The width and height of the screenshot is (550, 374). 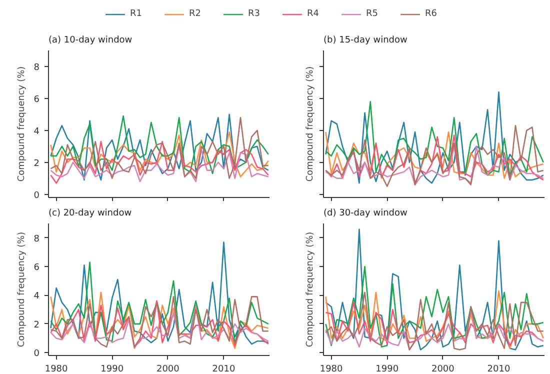 I want to click on legend-label: R1, so click(x=136, y=14).